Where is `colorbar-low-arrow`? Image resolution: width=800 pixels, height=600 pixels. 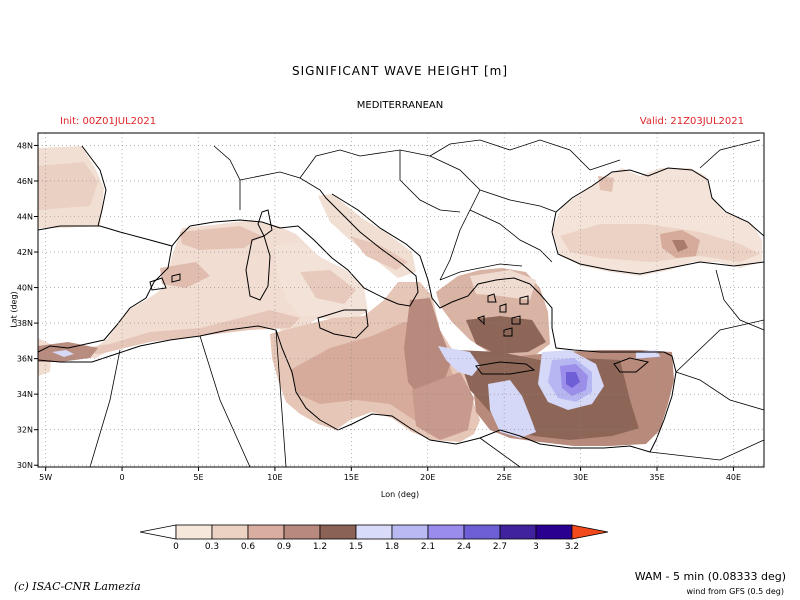 colorbar-low-arrow is located at coordinates (158, 532).